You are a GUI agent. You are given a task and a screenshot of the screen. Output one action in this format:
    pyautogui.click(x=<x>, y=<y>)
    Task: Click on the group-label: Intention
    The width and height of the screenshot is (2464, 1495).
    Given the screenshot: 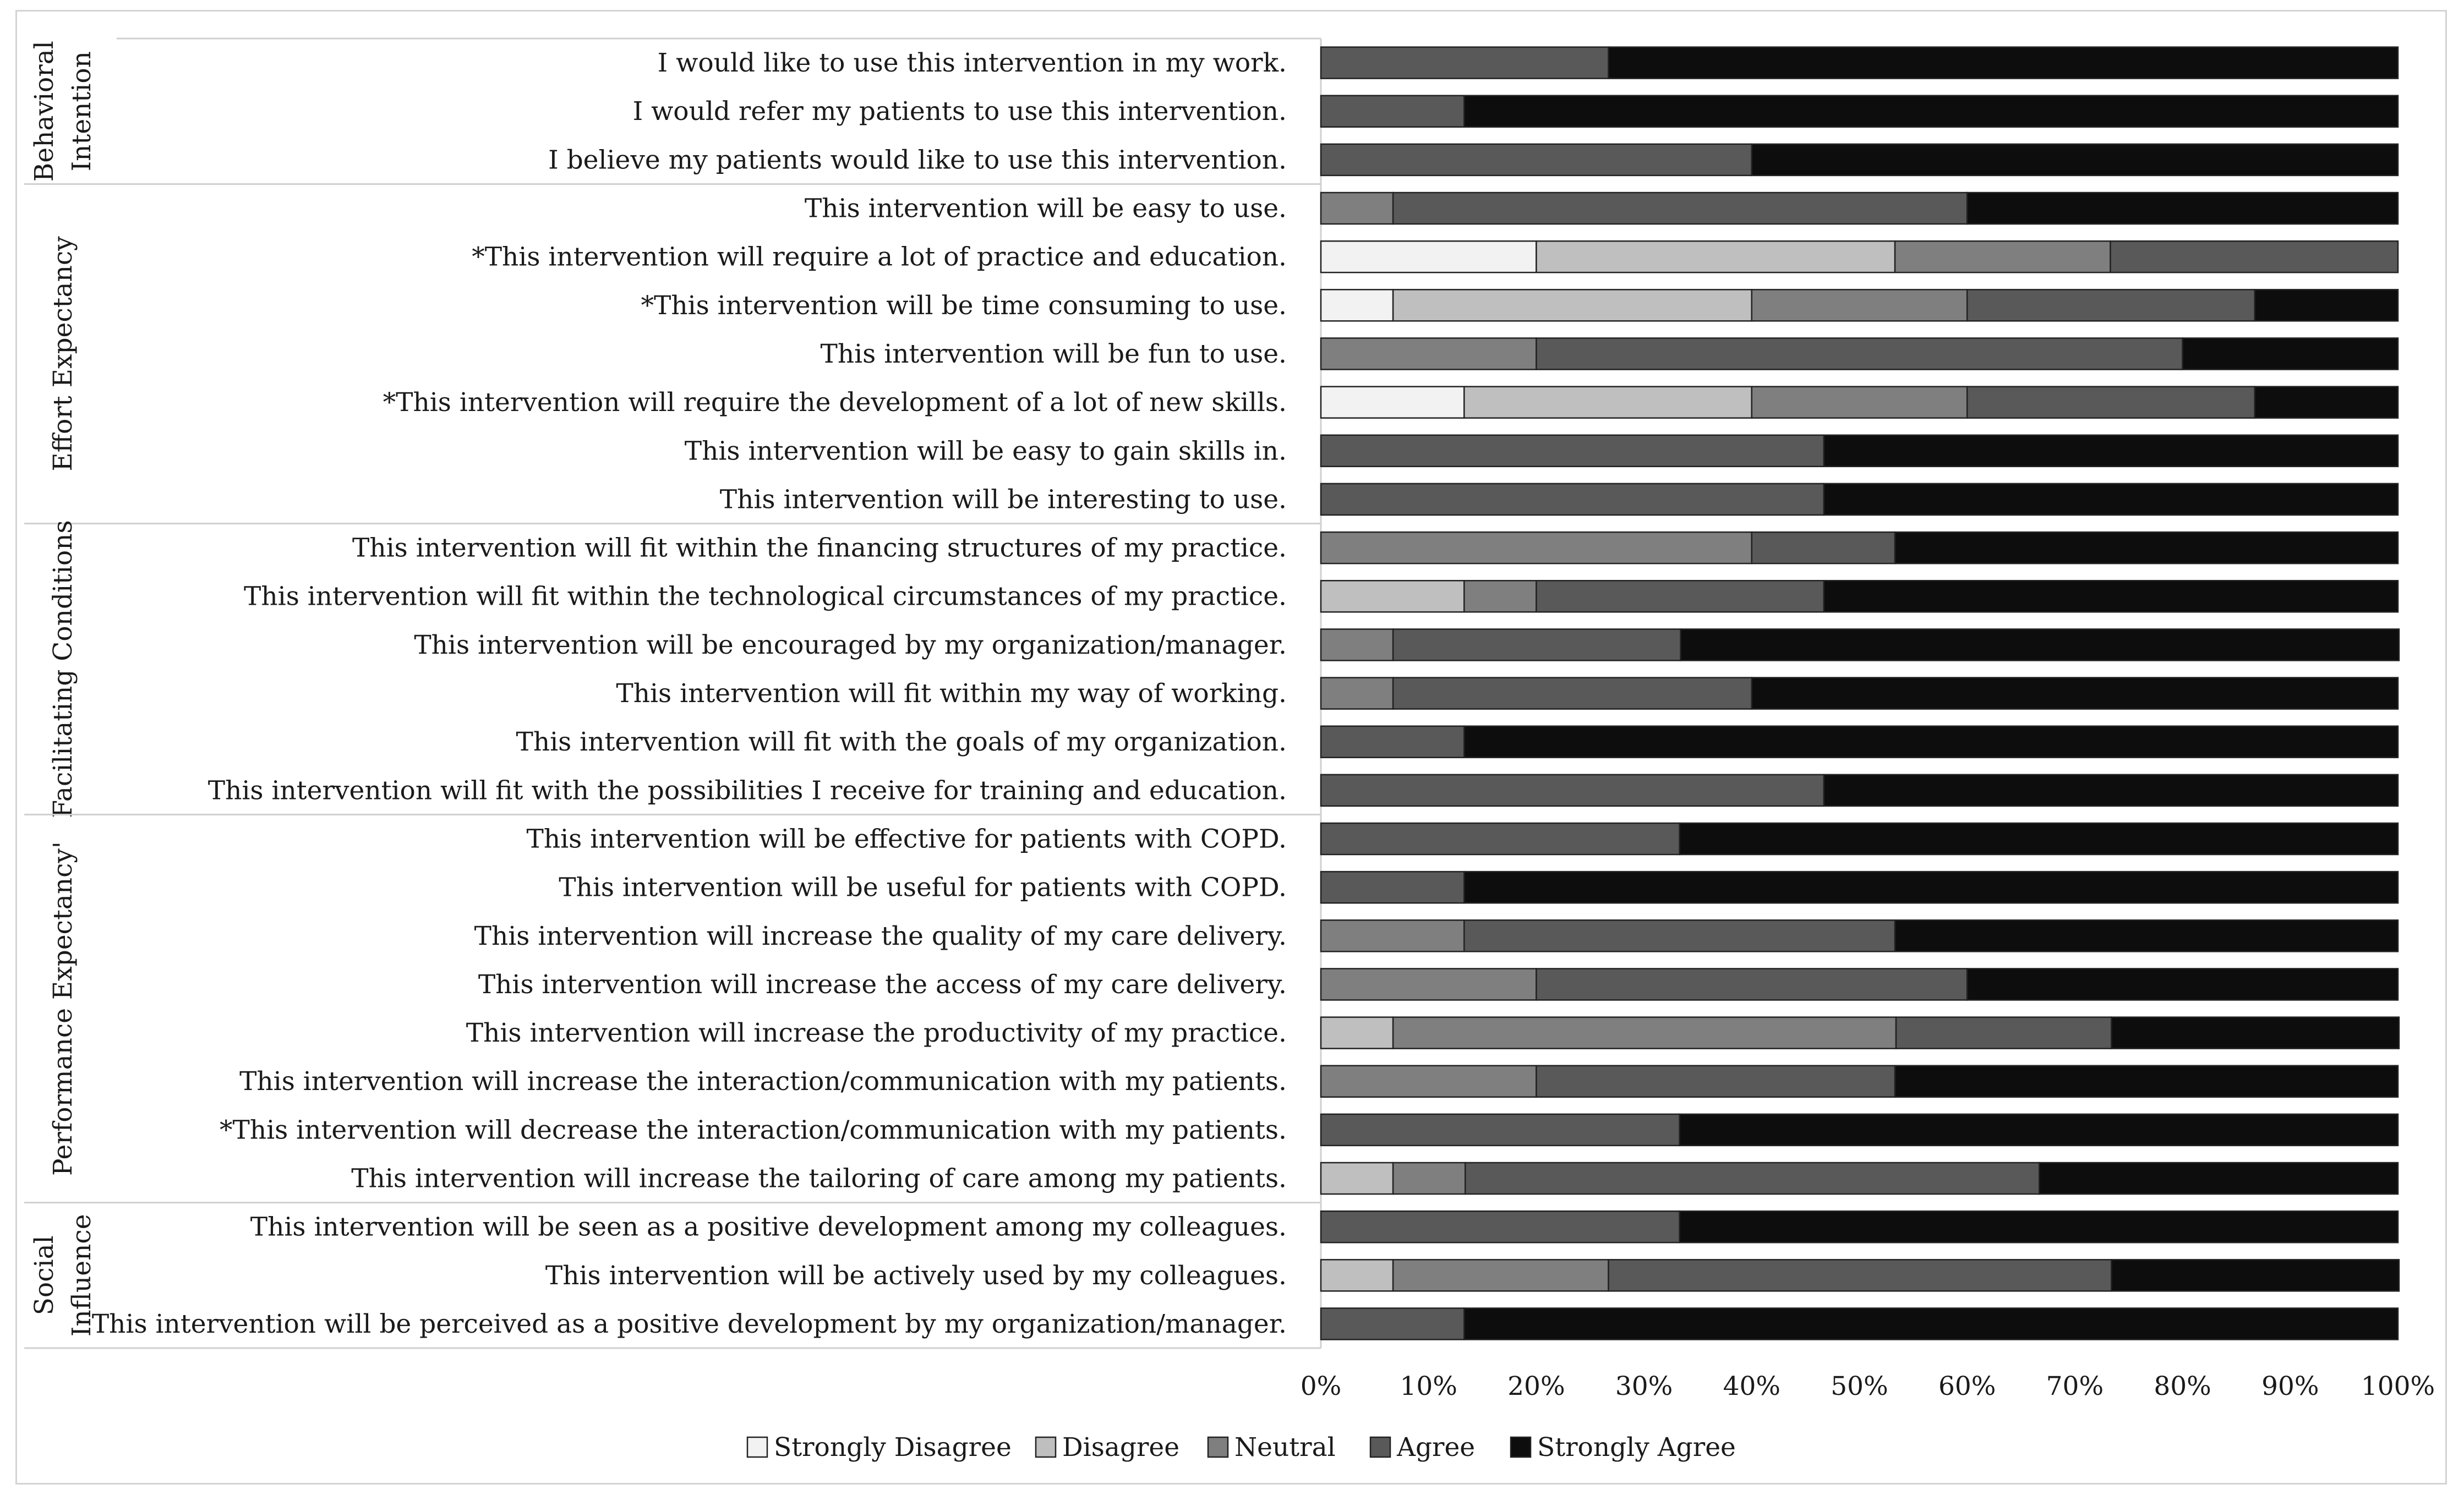 What is the action you would take?
    pyautogui.click(x=82, y=111)
    